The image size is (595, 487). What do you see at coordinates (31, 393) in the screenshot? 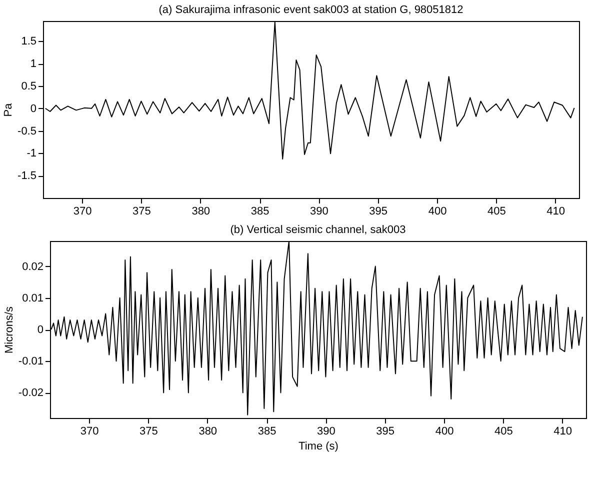
I see `y-tick-label: -0.02` at bounding box center [31, 393].